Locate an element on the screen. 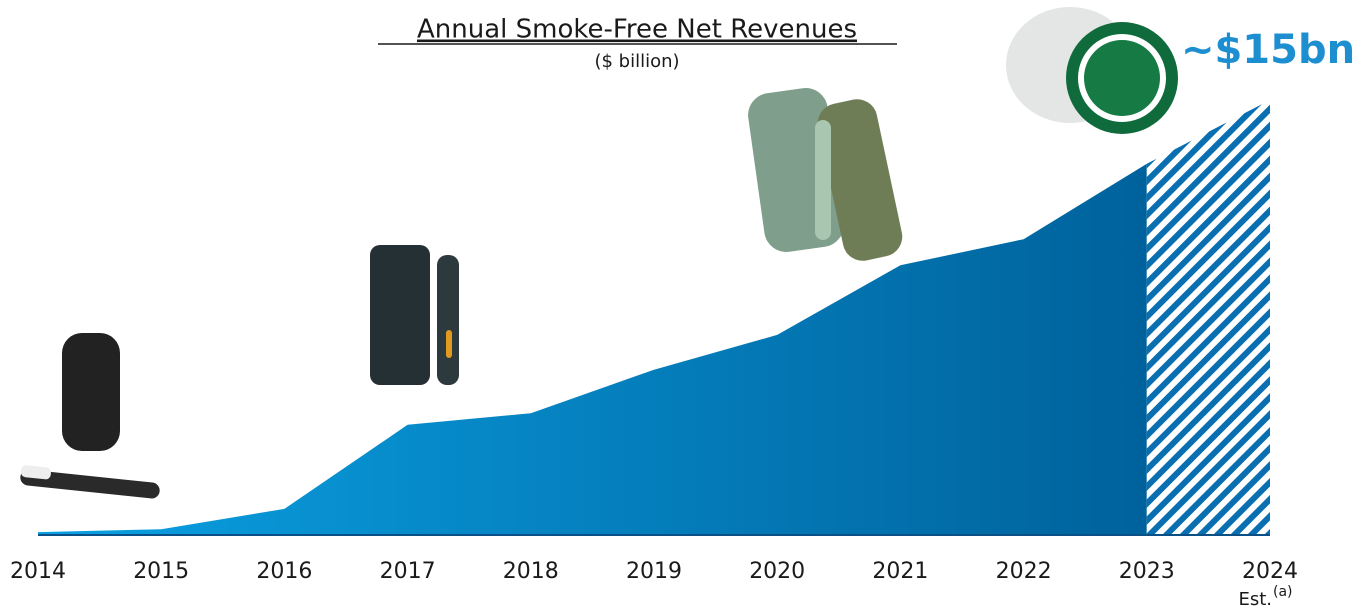 This screenshot has height=612, width=1371. estimate-area is located at coordinates (1208, 317).